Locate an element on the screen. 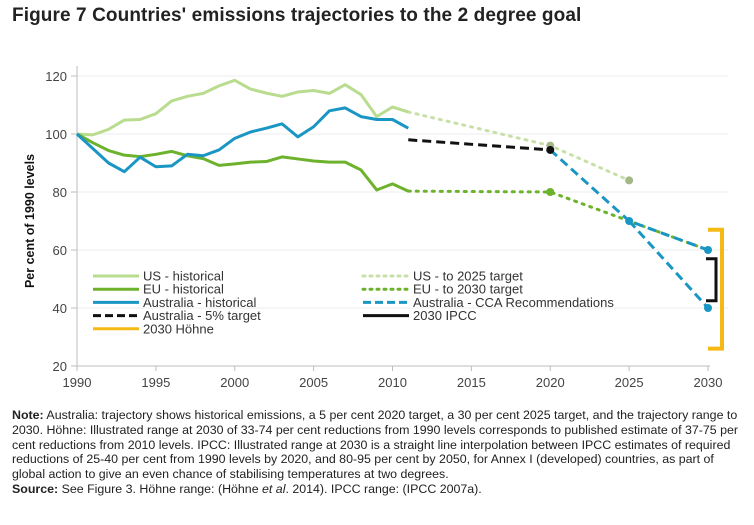 The height and width of the screenshot is (525, 754). legend-item: Australia - historical is located at coordinates (175, 302).